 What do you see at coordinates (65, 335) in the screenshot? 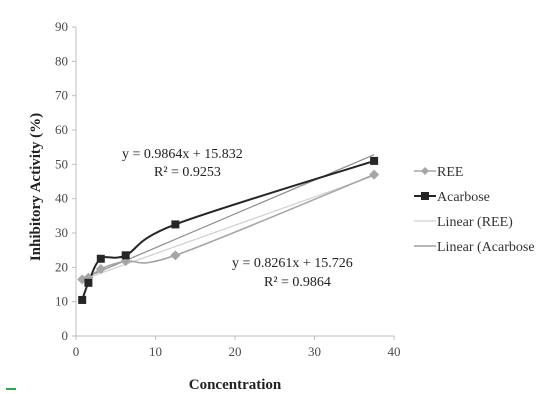
I see `y-tick-label: 0` at bounding box center [65, 335].